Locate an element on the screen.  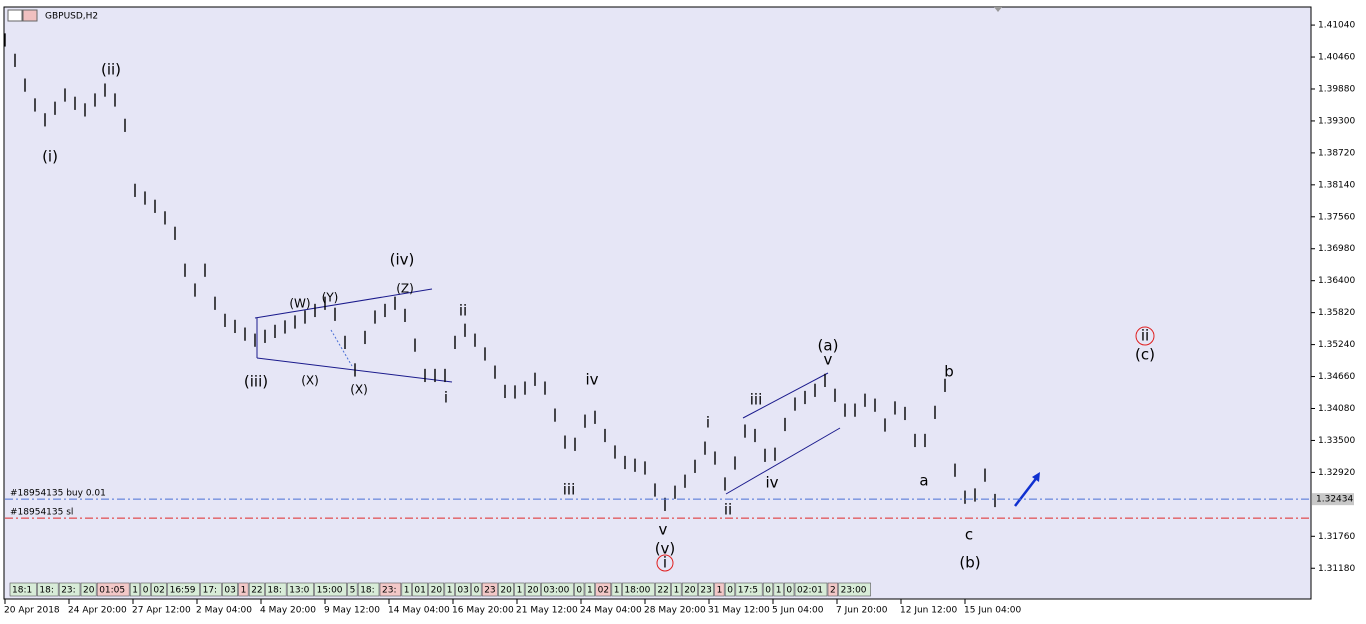
wave-label: (ii) is located at coordinates (111, 70).